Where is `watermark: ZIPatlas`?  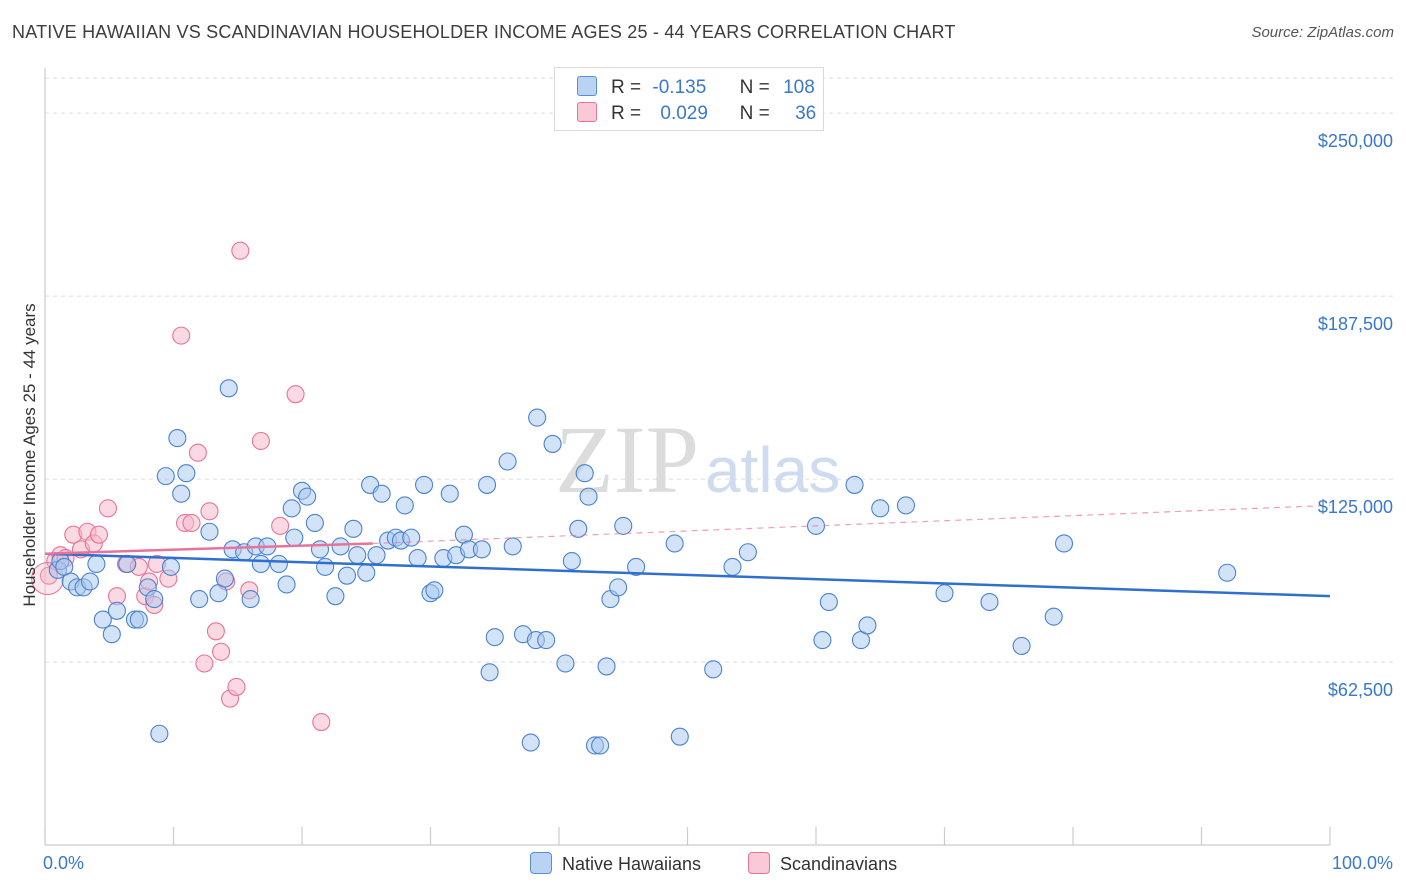 watermark: ZIPatlas is located at coordinates (697, 459).